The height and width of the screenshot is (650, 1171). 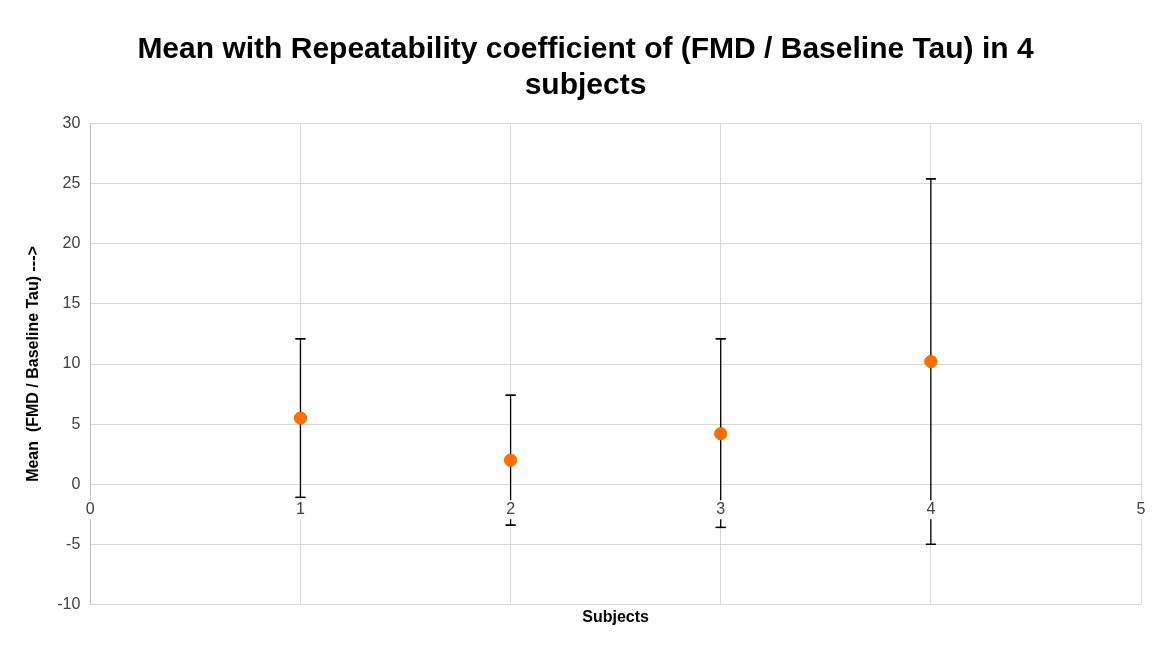 What do you see at coordinates (721, 508) in the screenshot?
I see `x-tick-label: 3` at bounding box center [721, 508].